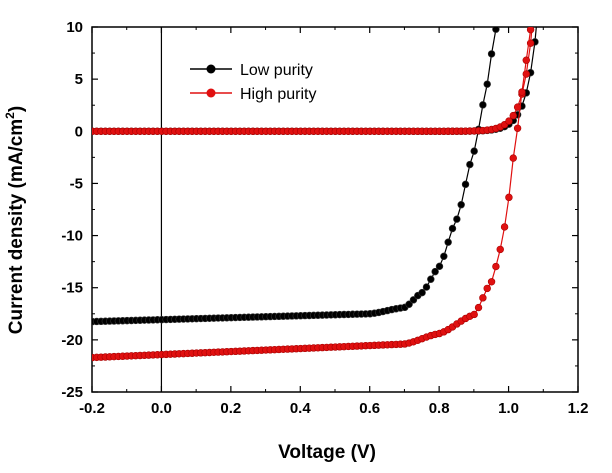  What do you see at coordinates (72, 288) in the screenshot?
I see `y-tick-label: -15` at bounding box center [72, 288].